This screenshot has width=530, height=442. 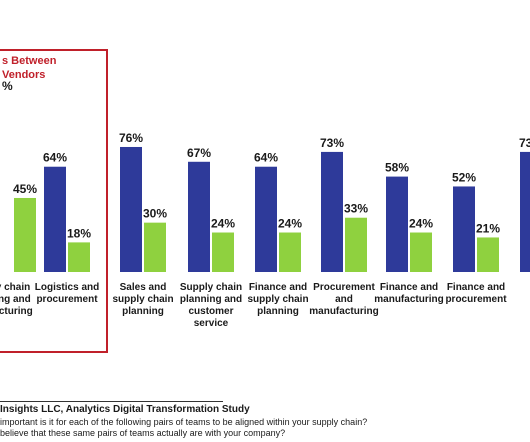 I want to click on data-label-s2-c6: 33%, so click(x=356, y=209).